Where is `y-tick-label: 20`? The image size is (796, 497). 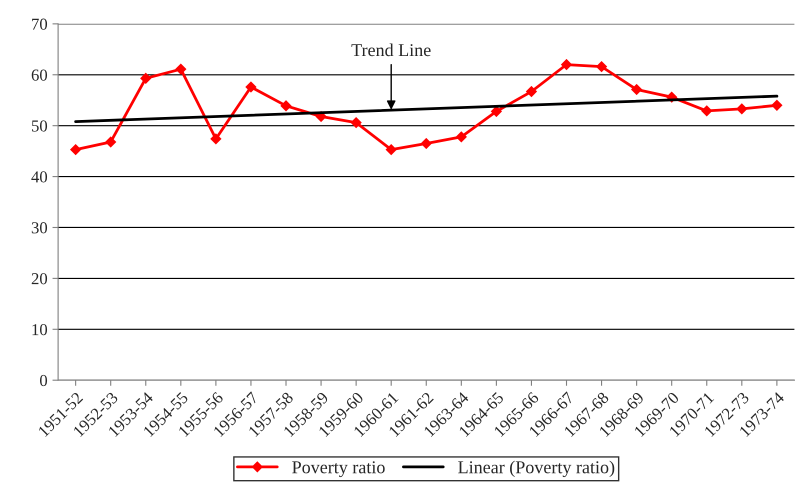
y-tick-label: 20 is located at coordinates (40, 278).